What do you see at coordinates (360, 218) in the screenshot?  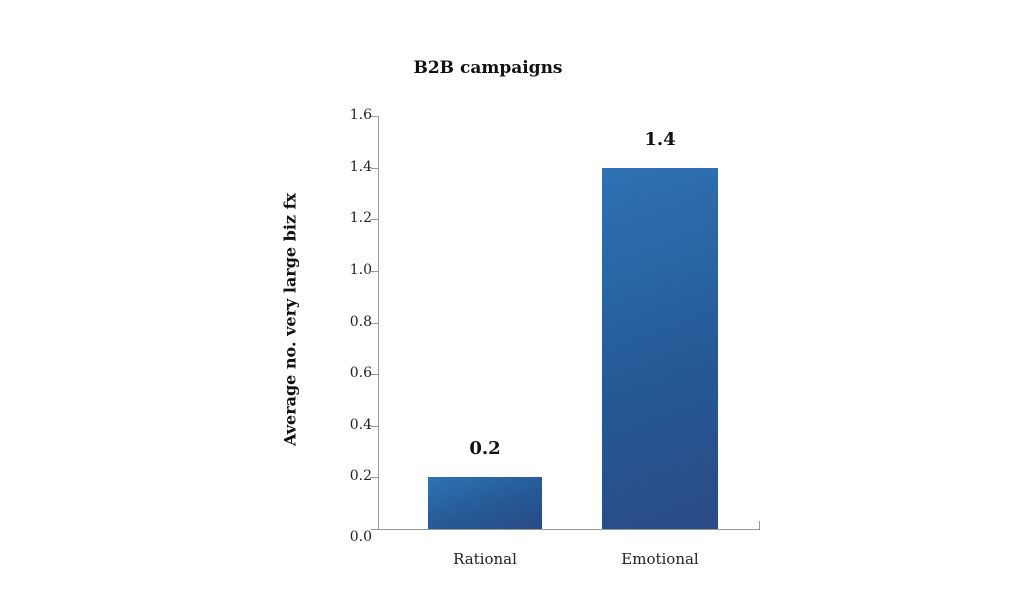 I see `y-tick-label: 1.2` at bounding box center [360, 218].